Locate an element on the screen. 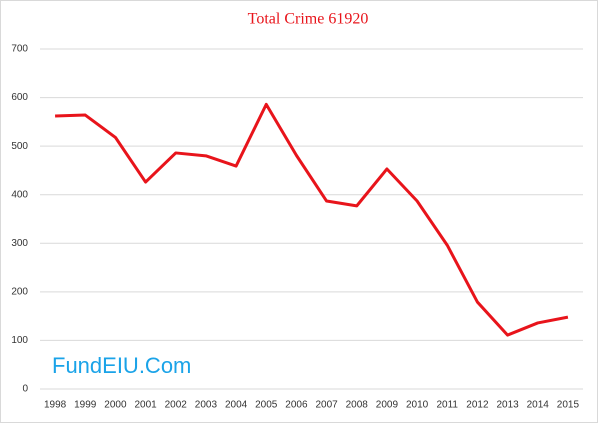  y-tick-label: 600 is located at coordinates (19, 97).